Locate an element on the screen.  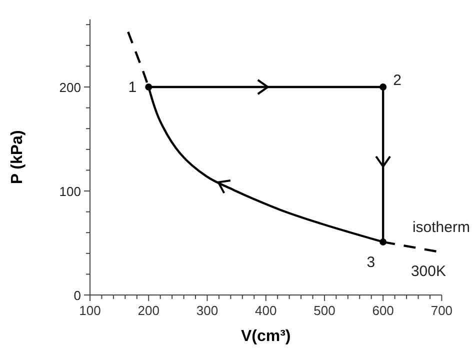
x-tick-label: 200 is located at coordinates (149, 310).